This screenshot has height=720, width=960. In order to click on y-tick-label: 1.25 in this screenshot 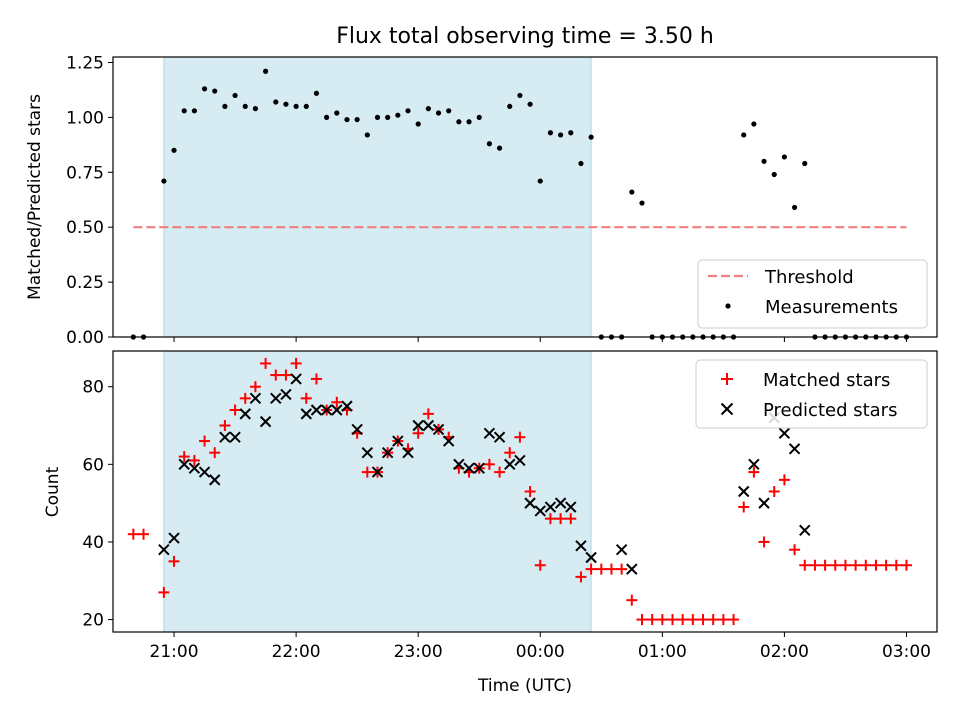, I will do `click(85, 63)`.